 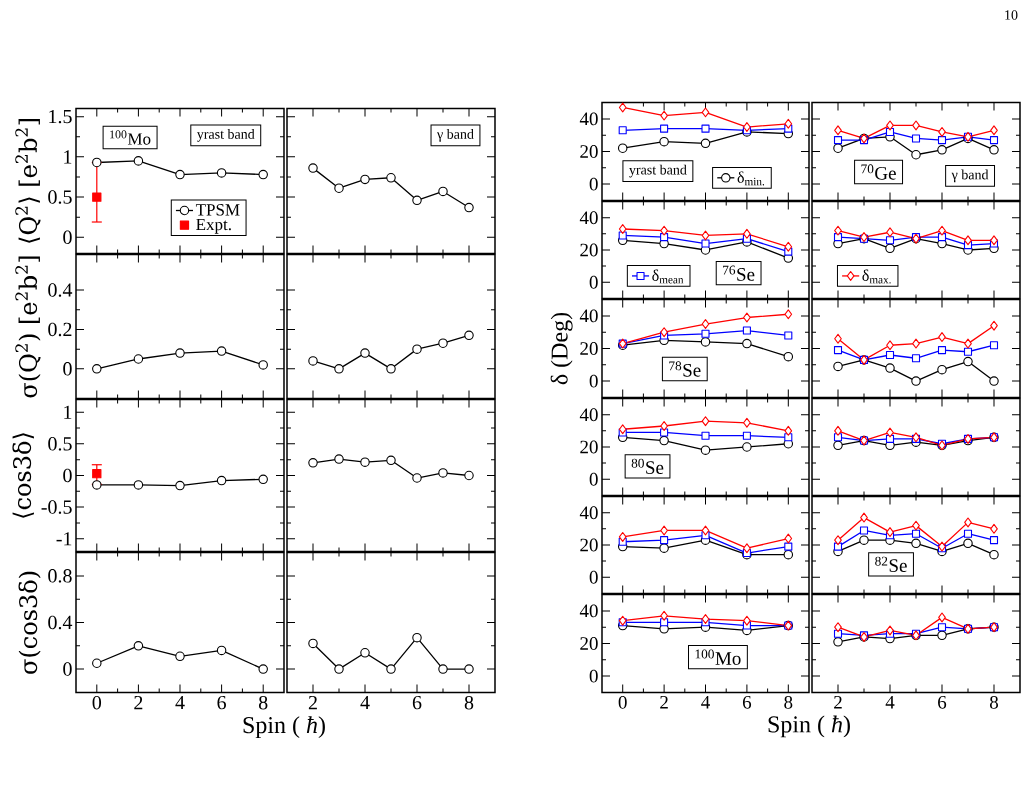 I want to click on y-tick-label: -0.5, so click(x=56, y=507).